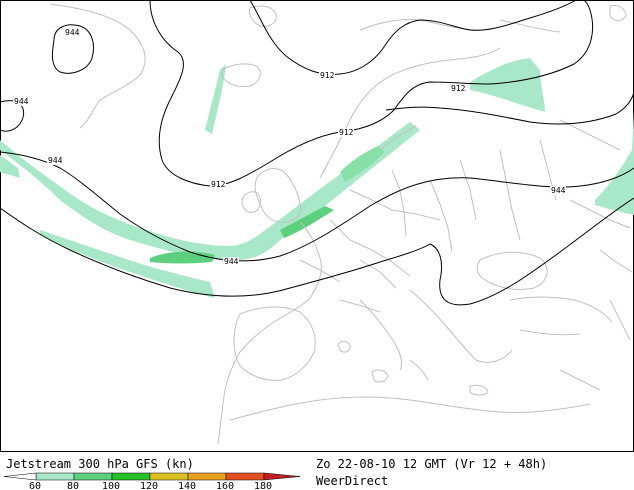 The height and width of the screenshot is (490, 634). I want to click on coast-greenland, so click(97, 66).